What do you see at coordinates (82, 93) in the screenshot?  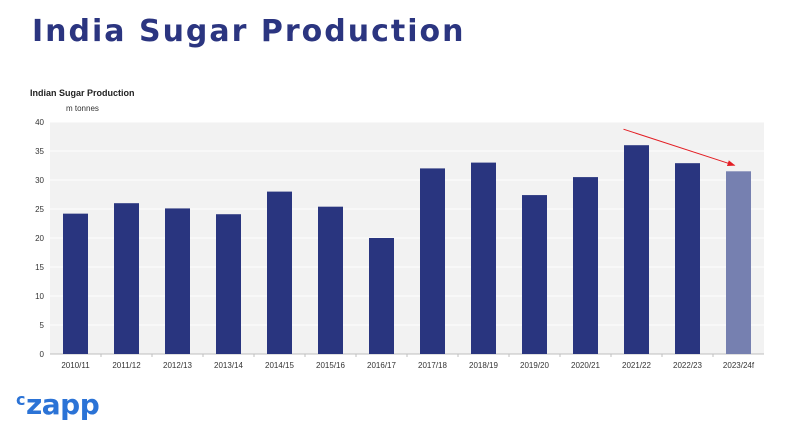 I see `chart-title: Indian Sugar Production` at bounding box center [82, 93].